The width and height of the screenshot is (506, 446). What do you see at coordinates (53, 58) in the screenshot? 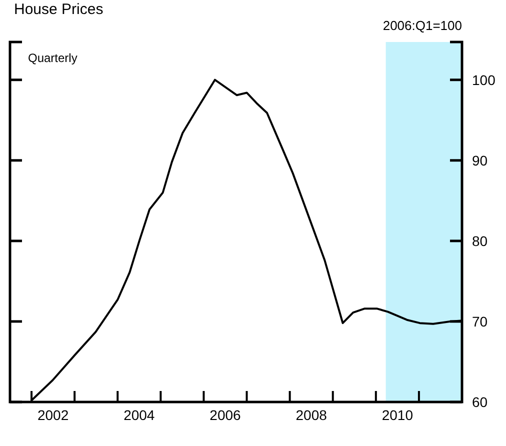
I see `annotation: Quarterly` at bounding box center [53, 58].